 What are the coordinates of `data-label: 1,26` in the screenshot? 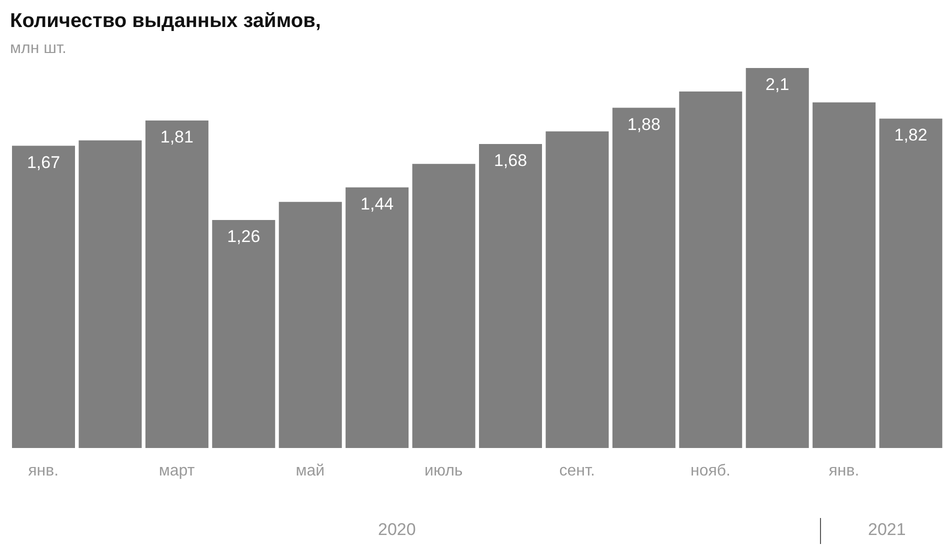 It's located at (243, 236).